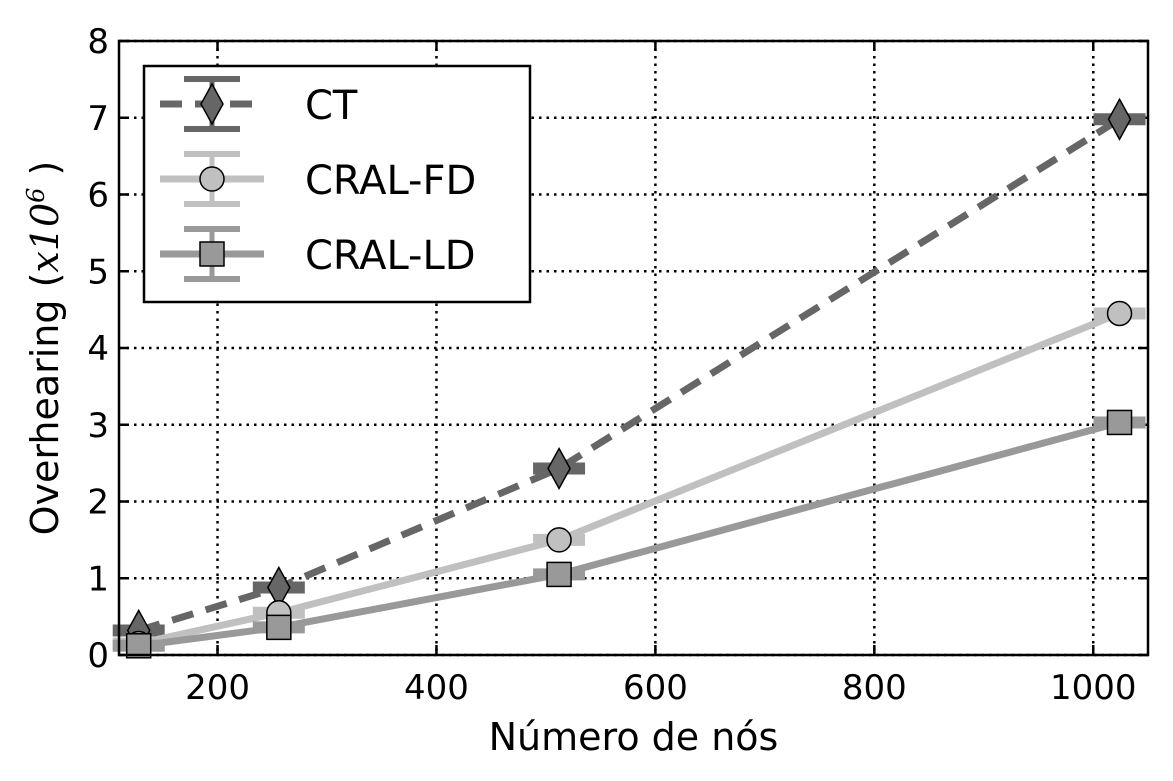  I want to click on x-tick-label: 1000, so click(1093, 688).